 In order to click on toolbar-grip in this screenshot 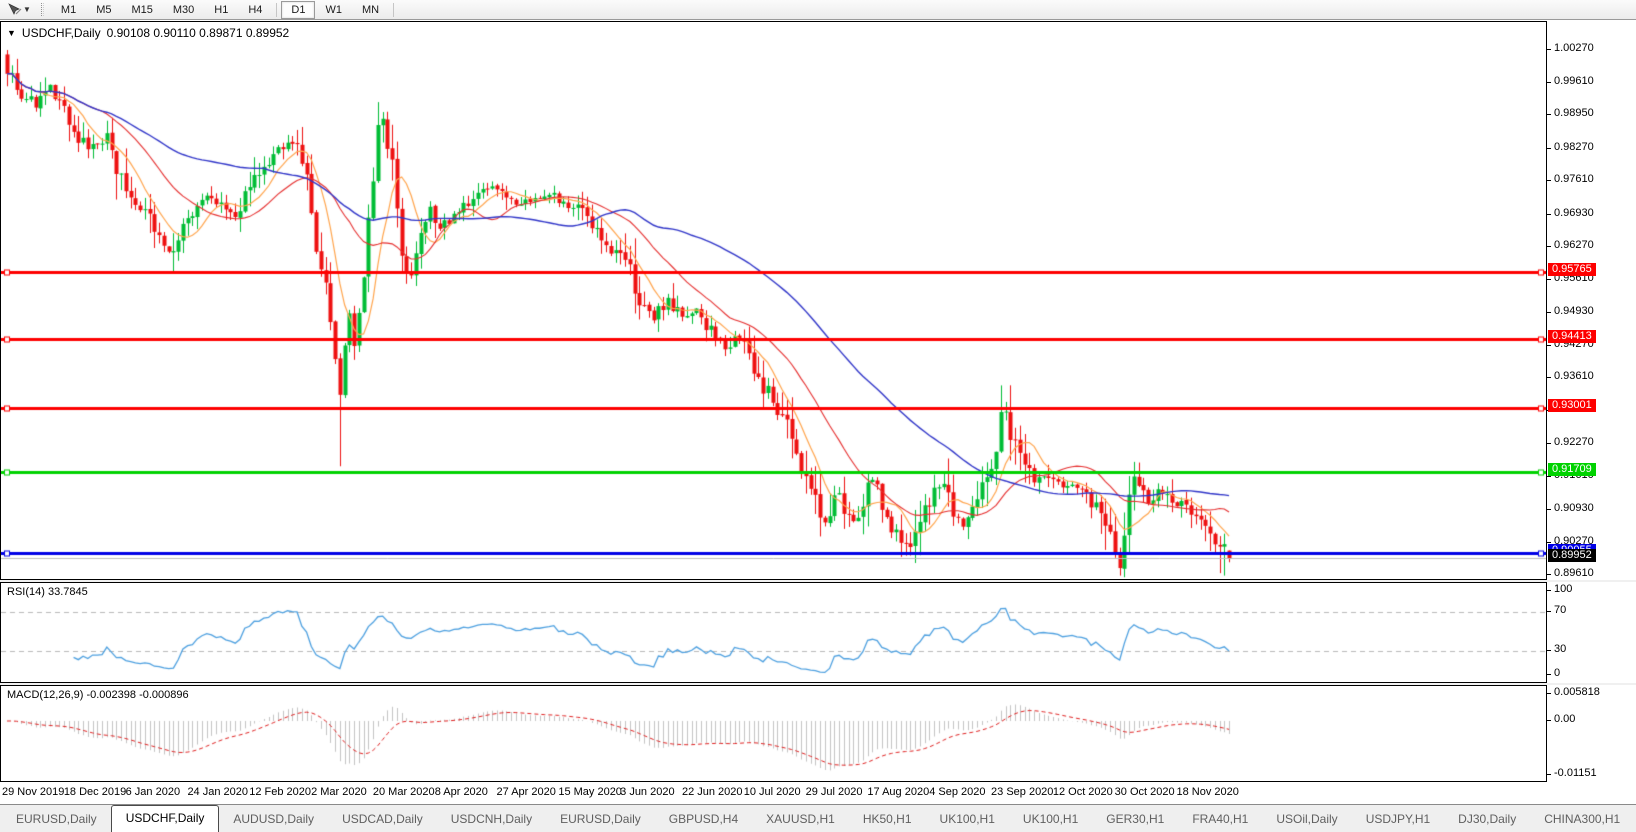, I will do `click(42, 9)`.